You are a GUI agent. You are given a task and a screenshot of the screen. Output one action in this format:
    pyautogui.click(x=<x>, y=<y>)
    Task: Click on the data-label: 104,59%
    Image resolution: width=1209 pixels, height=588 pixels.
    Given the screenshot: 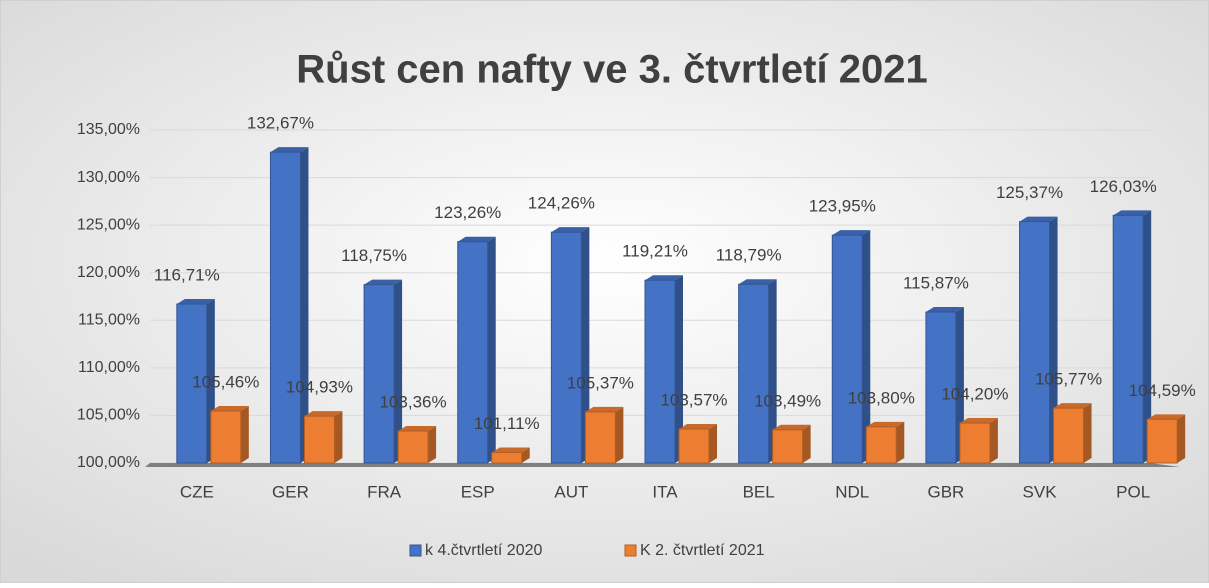 What is the action you would take?
    pyautogui.click(x=1162, y=390)
    